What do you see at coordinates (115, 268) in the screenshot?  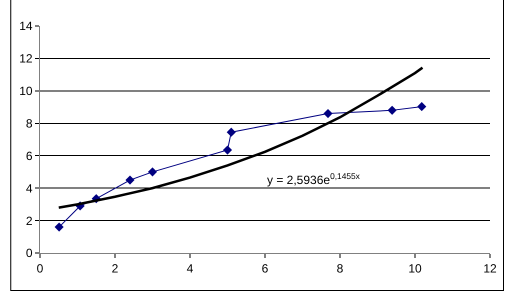 I see `x-tick-label: 2` at bounding box center [115, 268].